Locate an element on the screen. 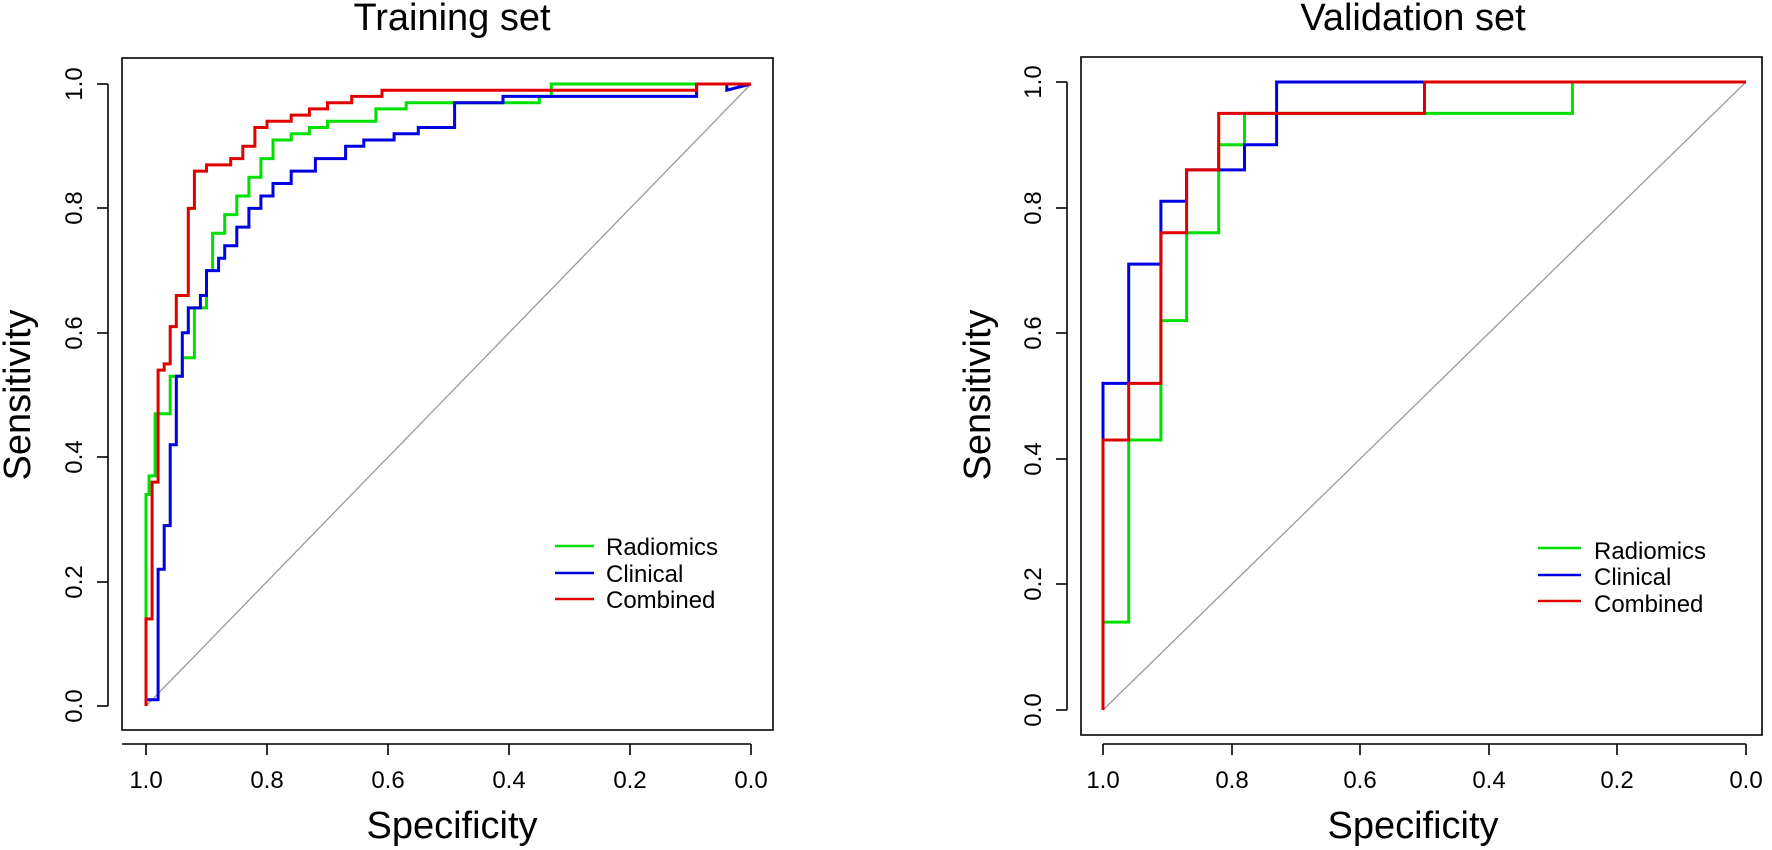 The height and width of the screenshot is (850, 1772). chart-title: Validation set is located at coordinates (1413, 19).